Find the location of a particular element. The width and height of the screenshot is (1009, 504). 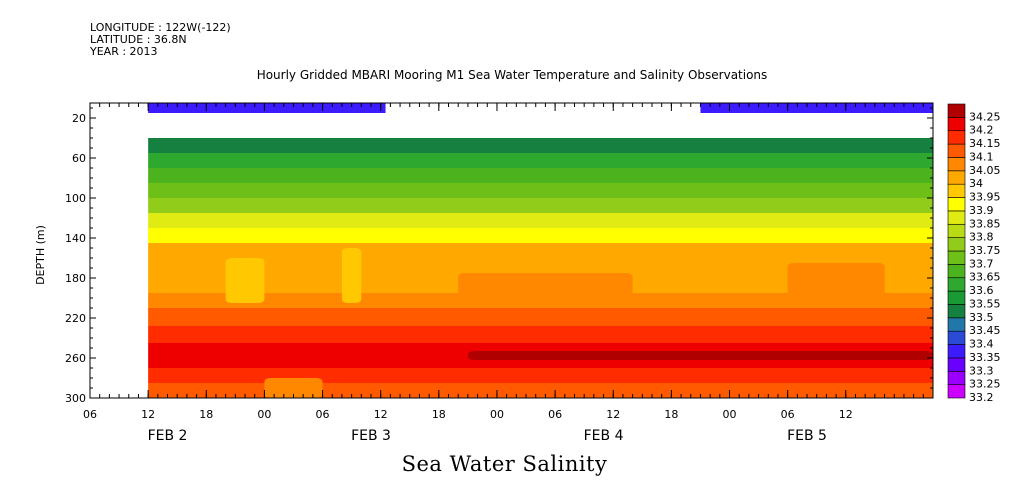

y-axis-label: DEPTH (m) is located at coordinates (40, 255).